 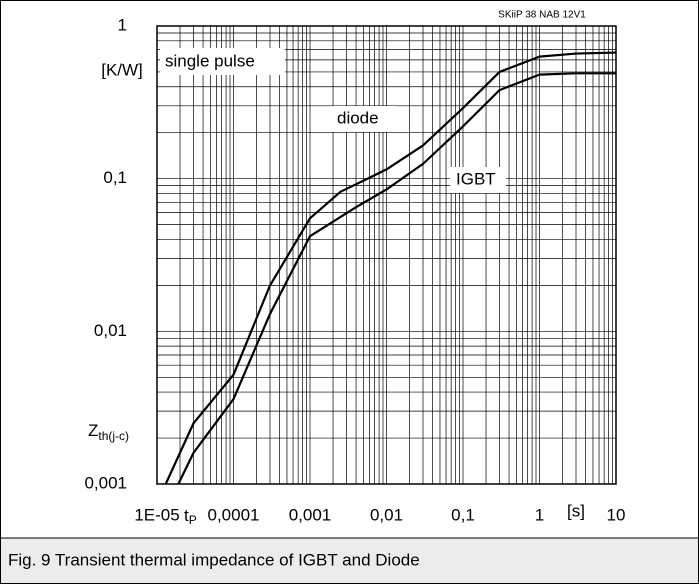 What do you see at coordinates (358, 117) in the screenshot?
I see `annotation: diode` at bounding box center [358, 117].